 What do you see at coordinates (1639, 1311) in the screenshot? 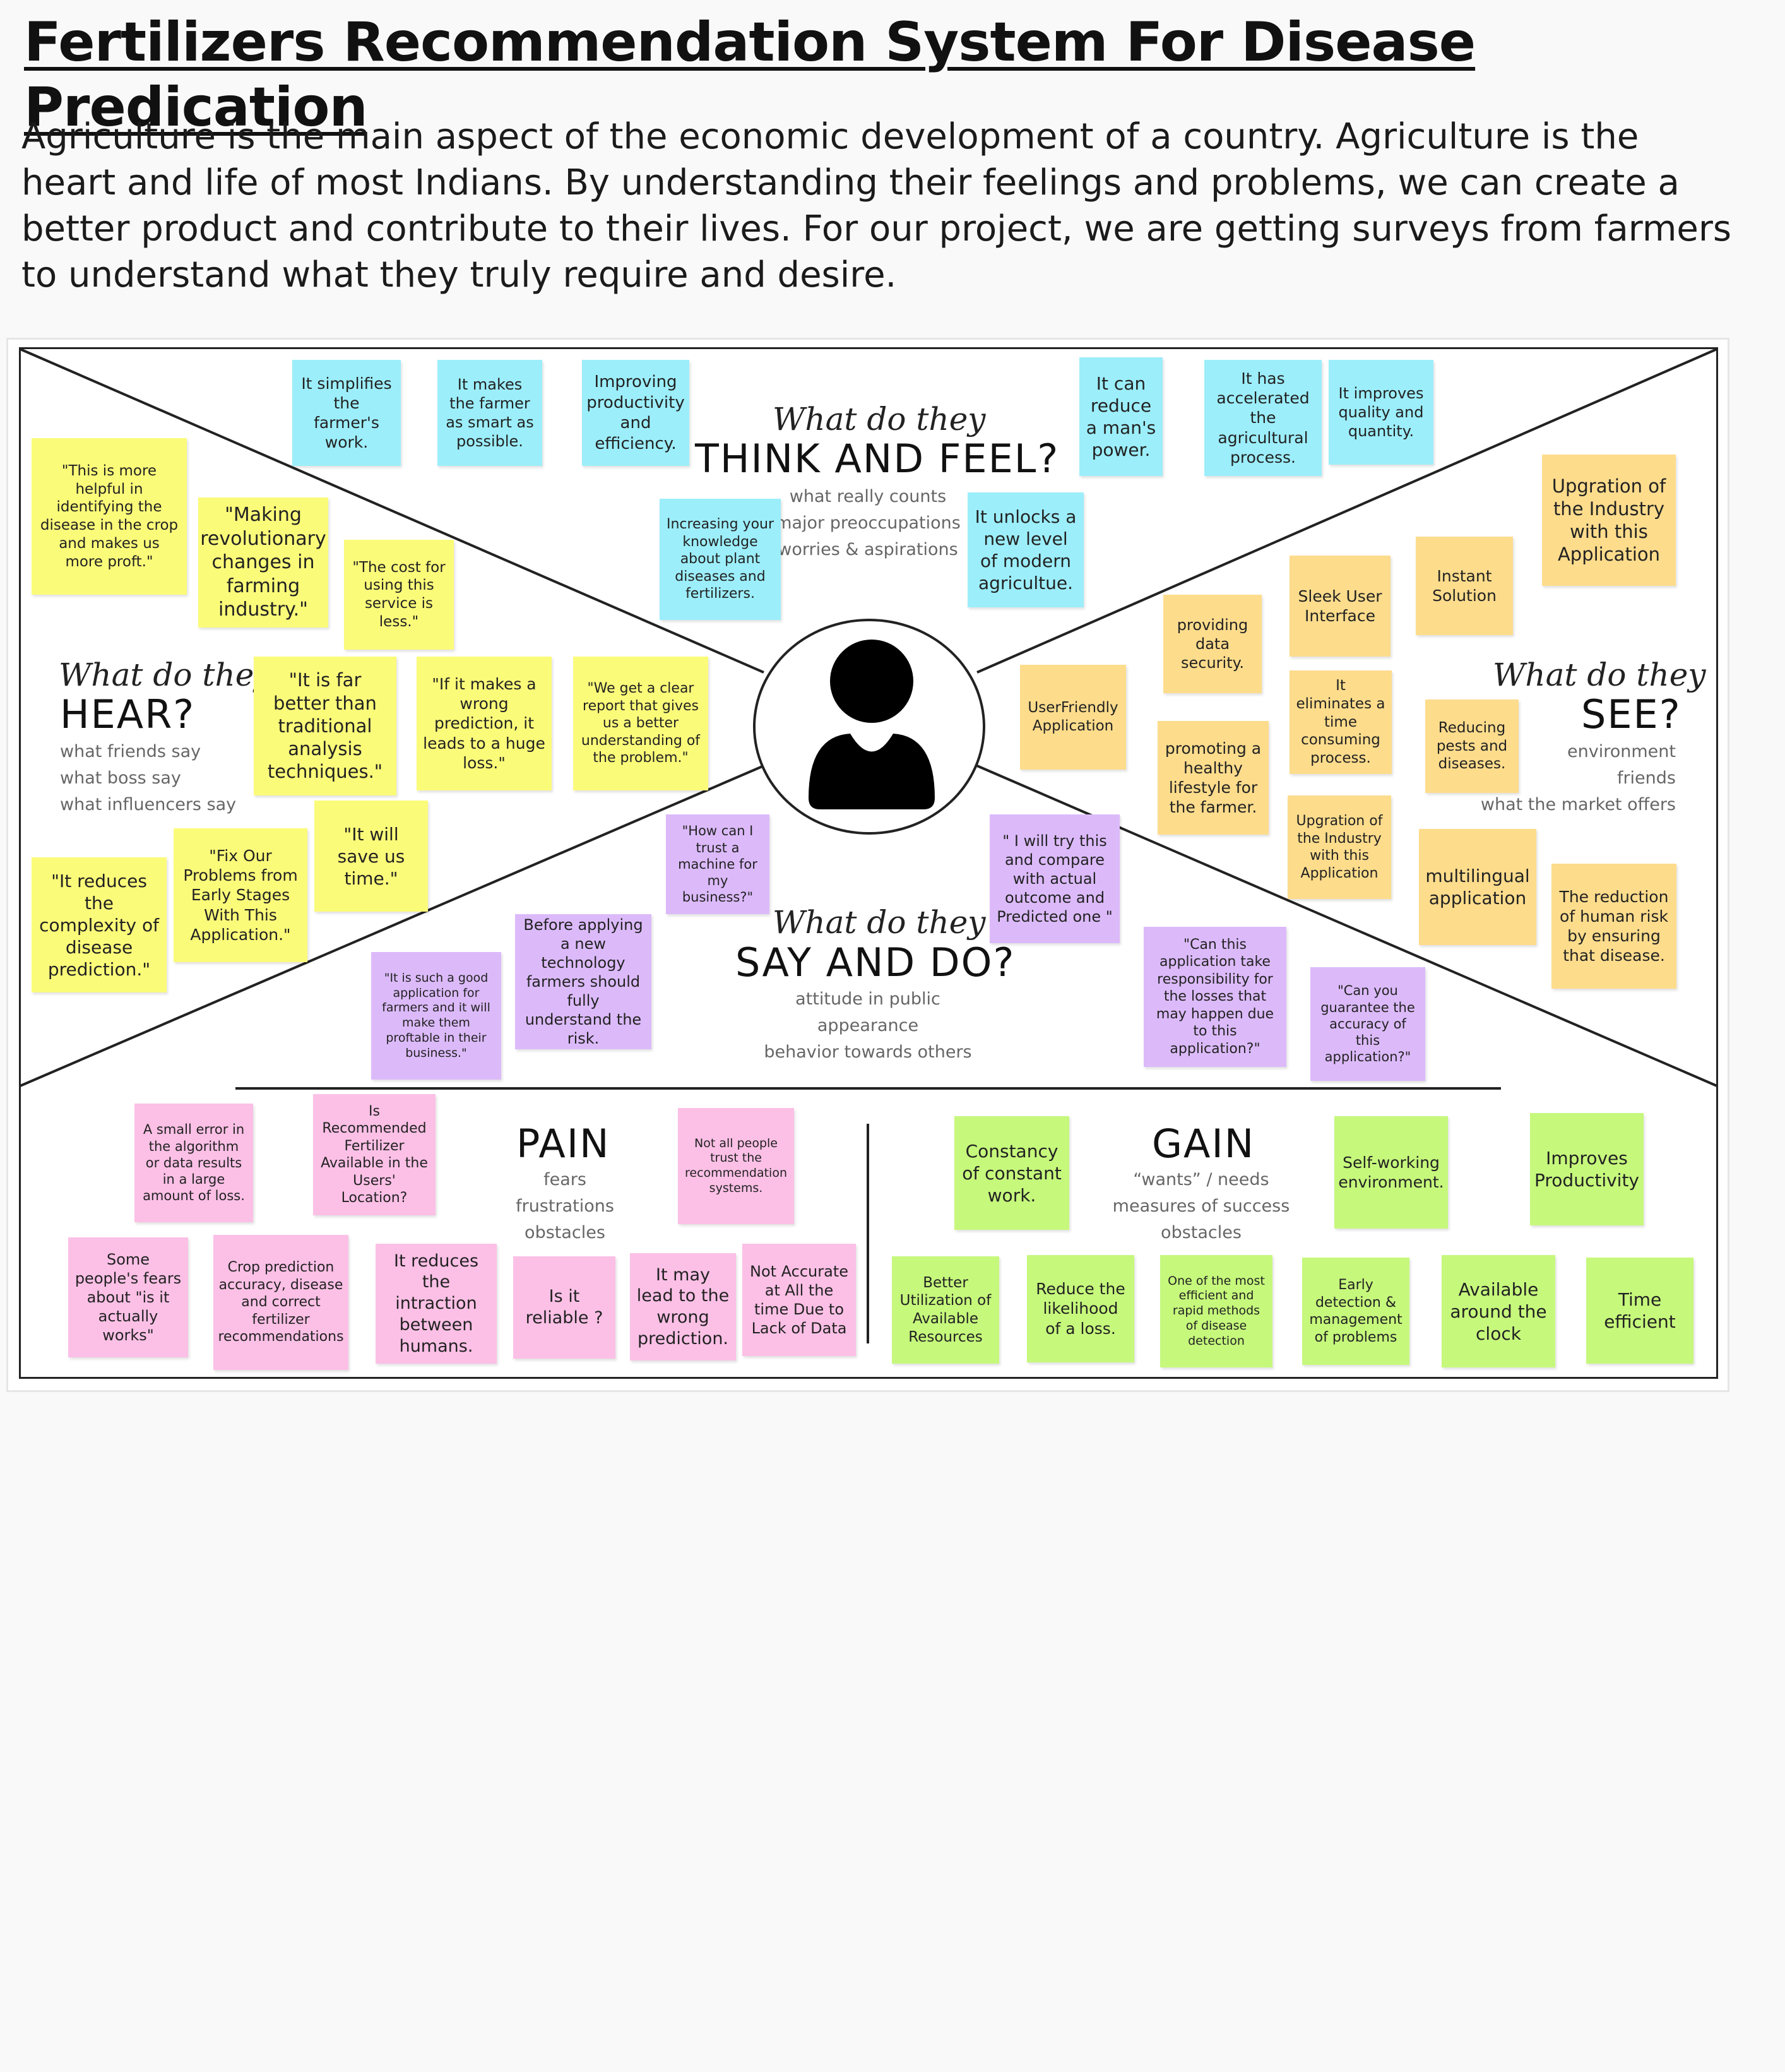
I see `sticky-note-gain: Time efficient` at bounding box center [1639, 1311].